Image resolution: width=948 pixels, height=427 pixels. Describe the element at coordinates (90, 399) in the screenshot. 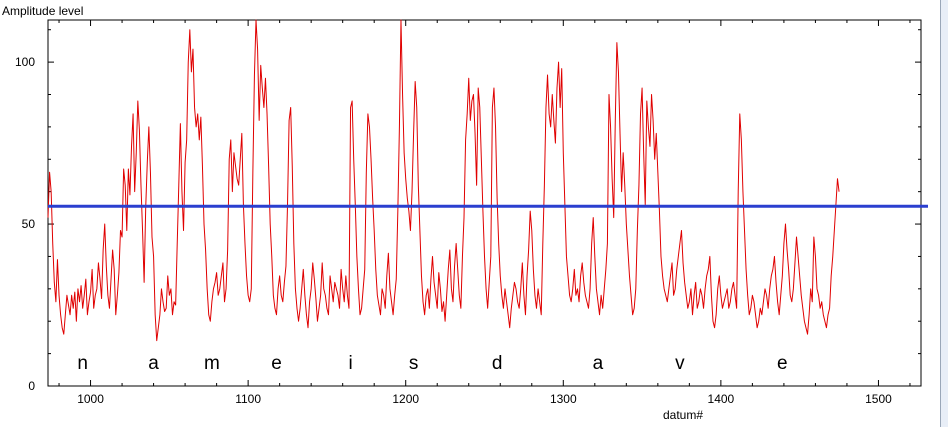

I see `x-tick-label: 1000` at that location.